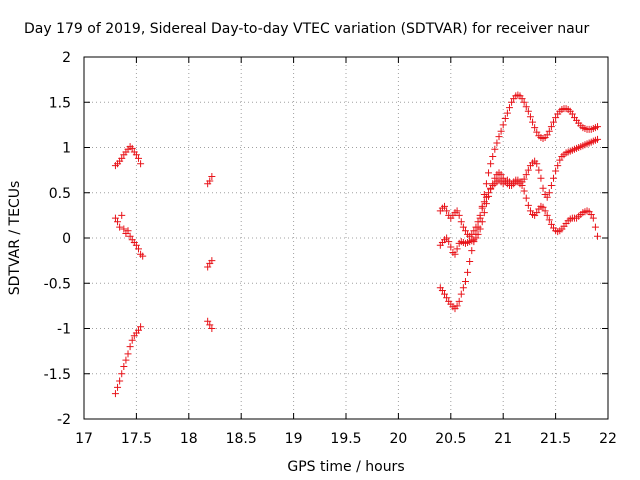 The height and width of the screenshot is (480, 640). Describe the element at coordinates (64, 330) in the screenshot. I see `y-tick-label: -1` at that location.